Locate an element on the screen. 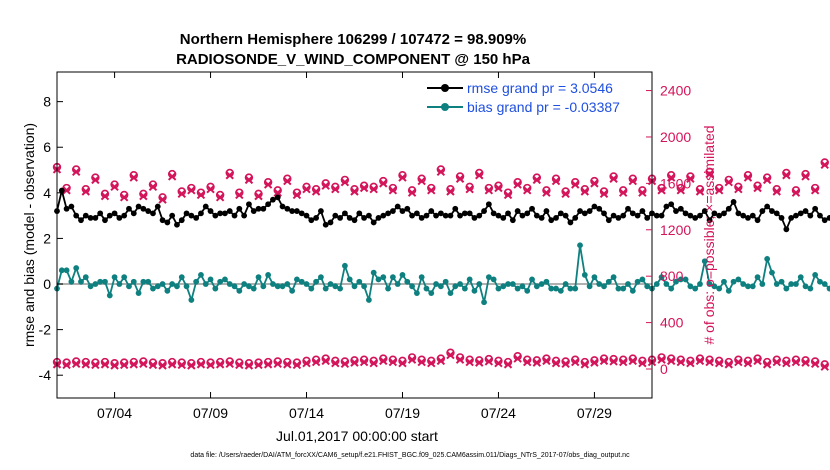  y-right-tick-label: 1200 is located at coordinates (675, 230).